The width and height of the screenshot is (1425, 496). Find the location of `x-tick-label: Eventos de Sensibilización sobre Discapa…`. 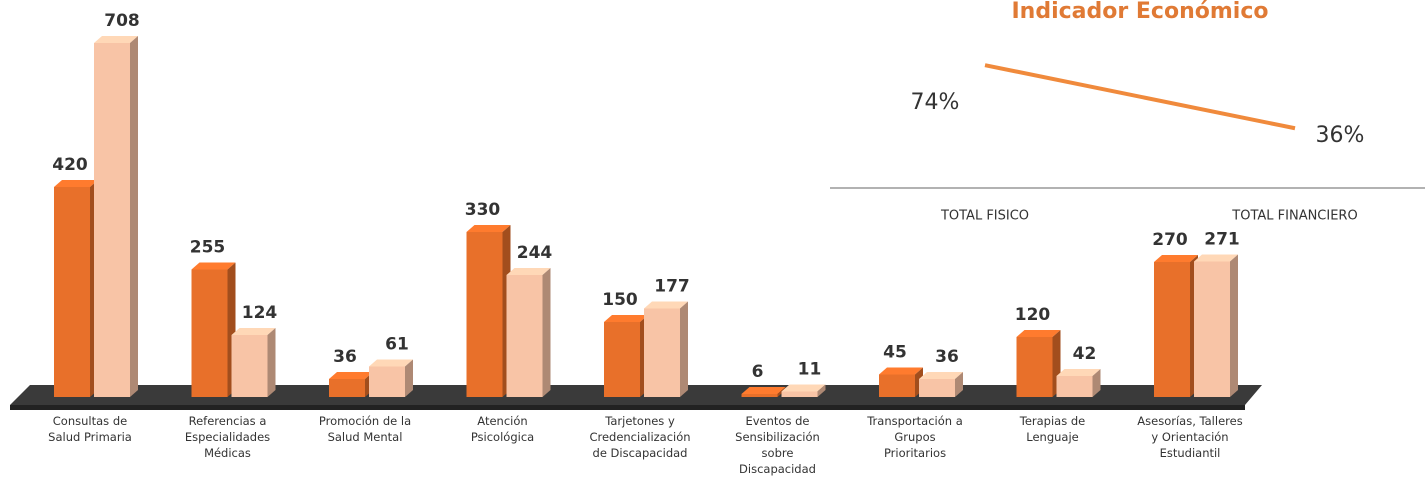

x-tick-label: Eventos de Sensibilización sobre Discapa… is located at coordinates (777, 445).